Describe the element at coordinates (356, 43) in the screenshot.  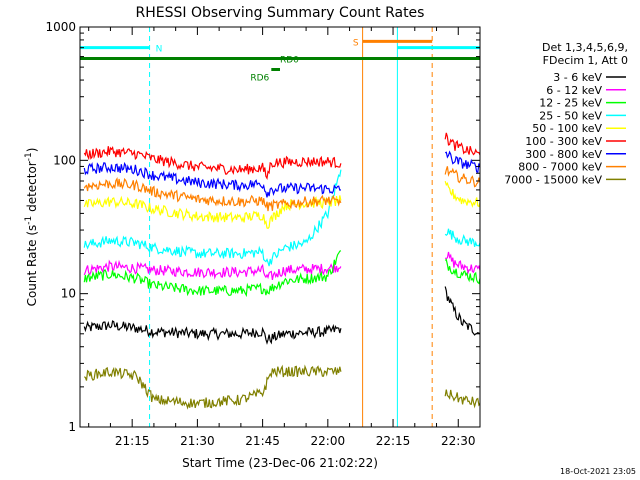
I see `flag-label-1: S` at that location.